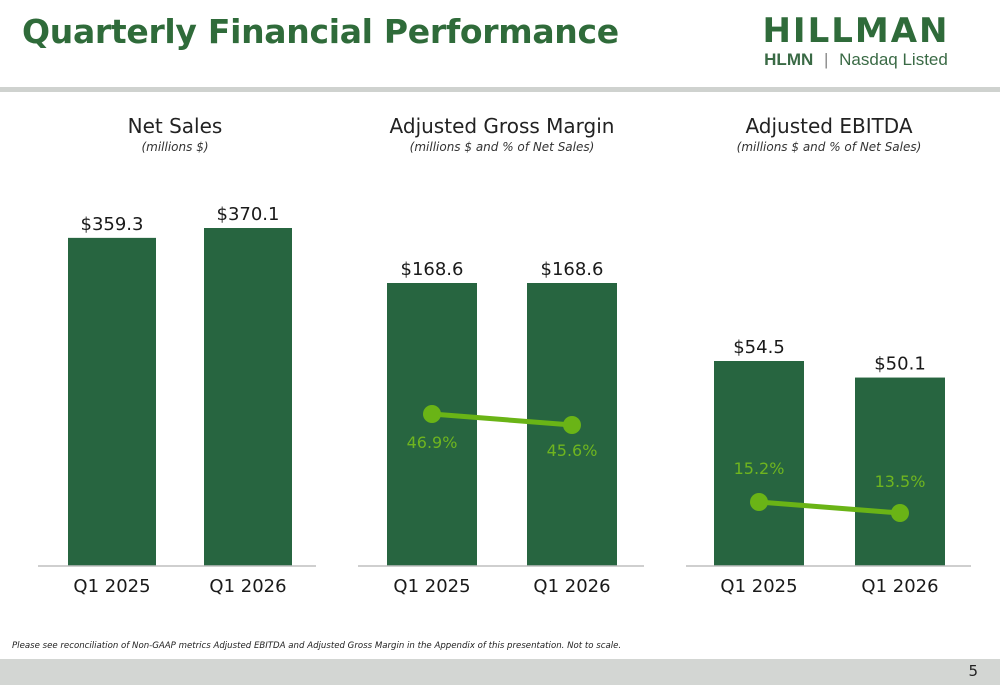 This screenshot has height=685, width=1000. What do you see at coordinates (174, 147) in the screenshot?
I see `chart-subtitle: (millions $)` at bounding box center [174, 147].